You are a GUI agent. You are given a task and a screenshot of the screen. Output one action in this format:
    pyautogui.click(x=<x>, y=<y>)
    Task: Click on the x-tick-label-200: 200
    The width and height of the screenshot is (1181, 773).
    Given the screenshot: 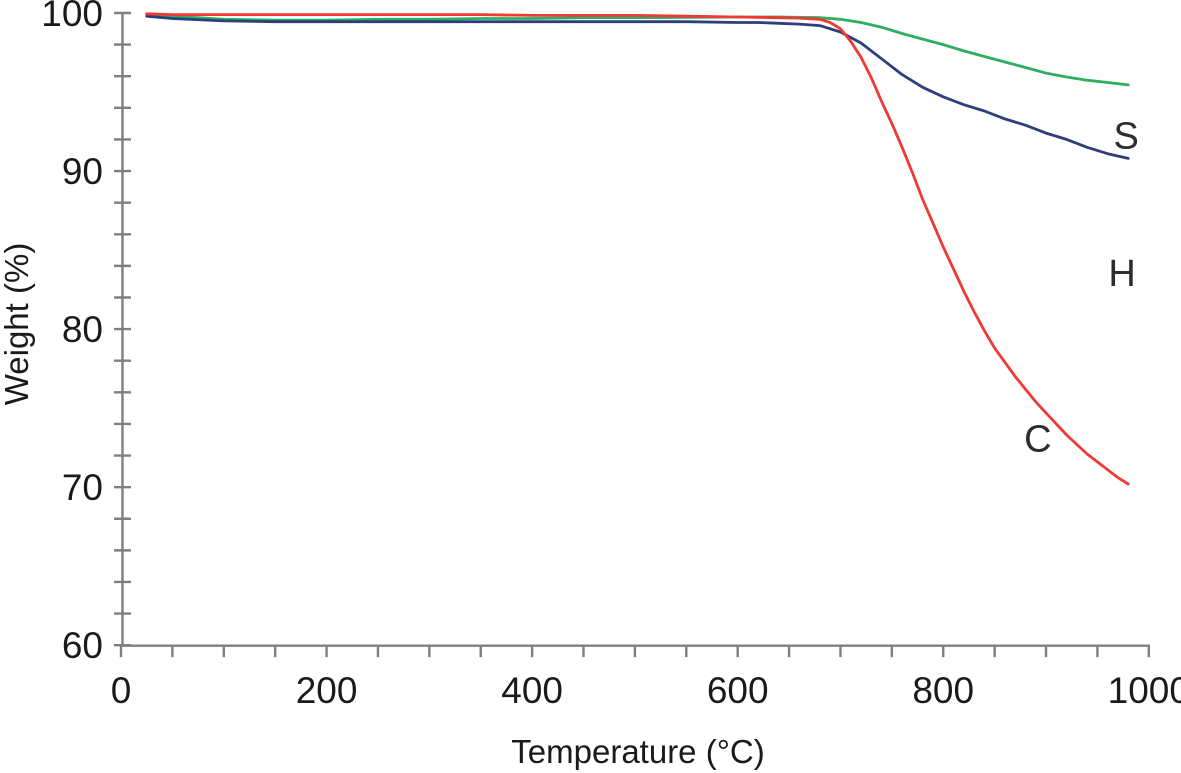 What is the action you would take?
    pyautogui.click(x=327, y=690)
    